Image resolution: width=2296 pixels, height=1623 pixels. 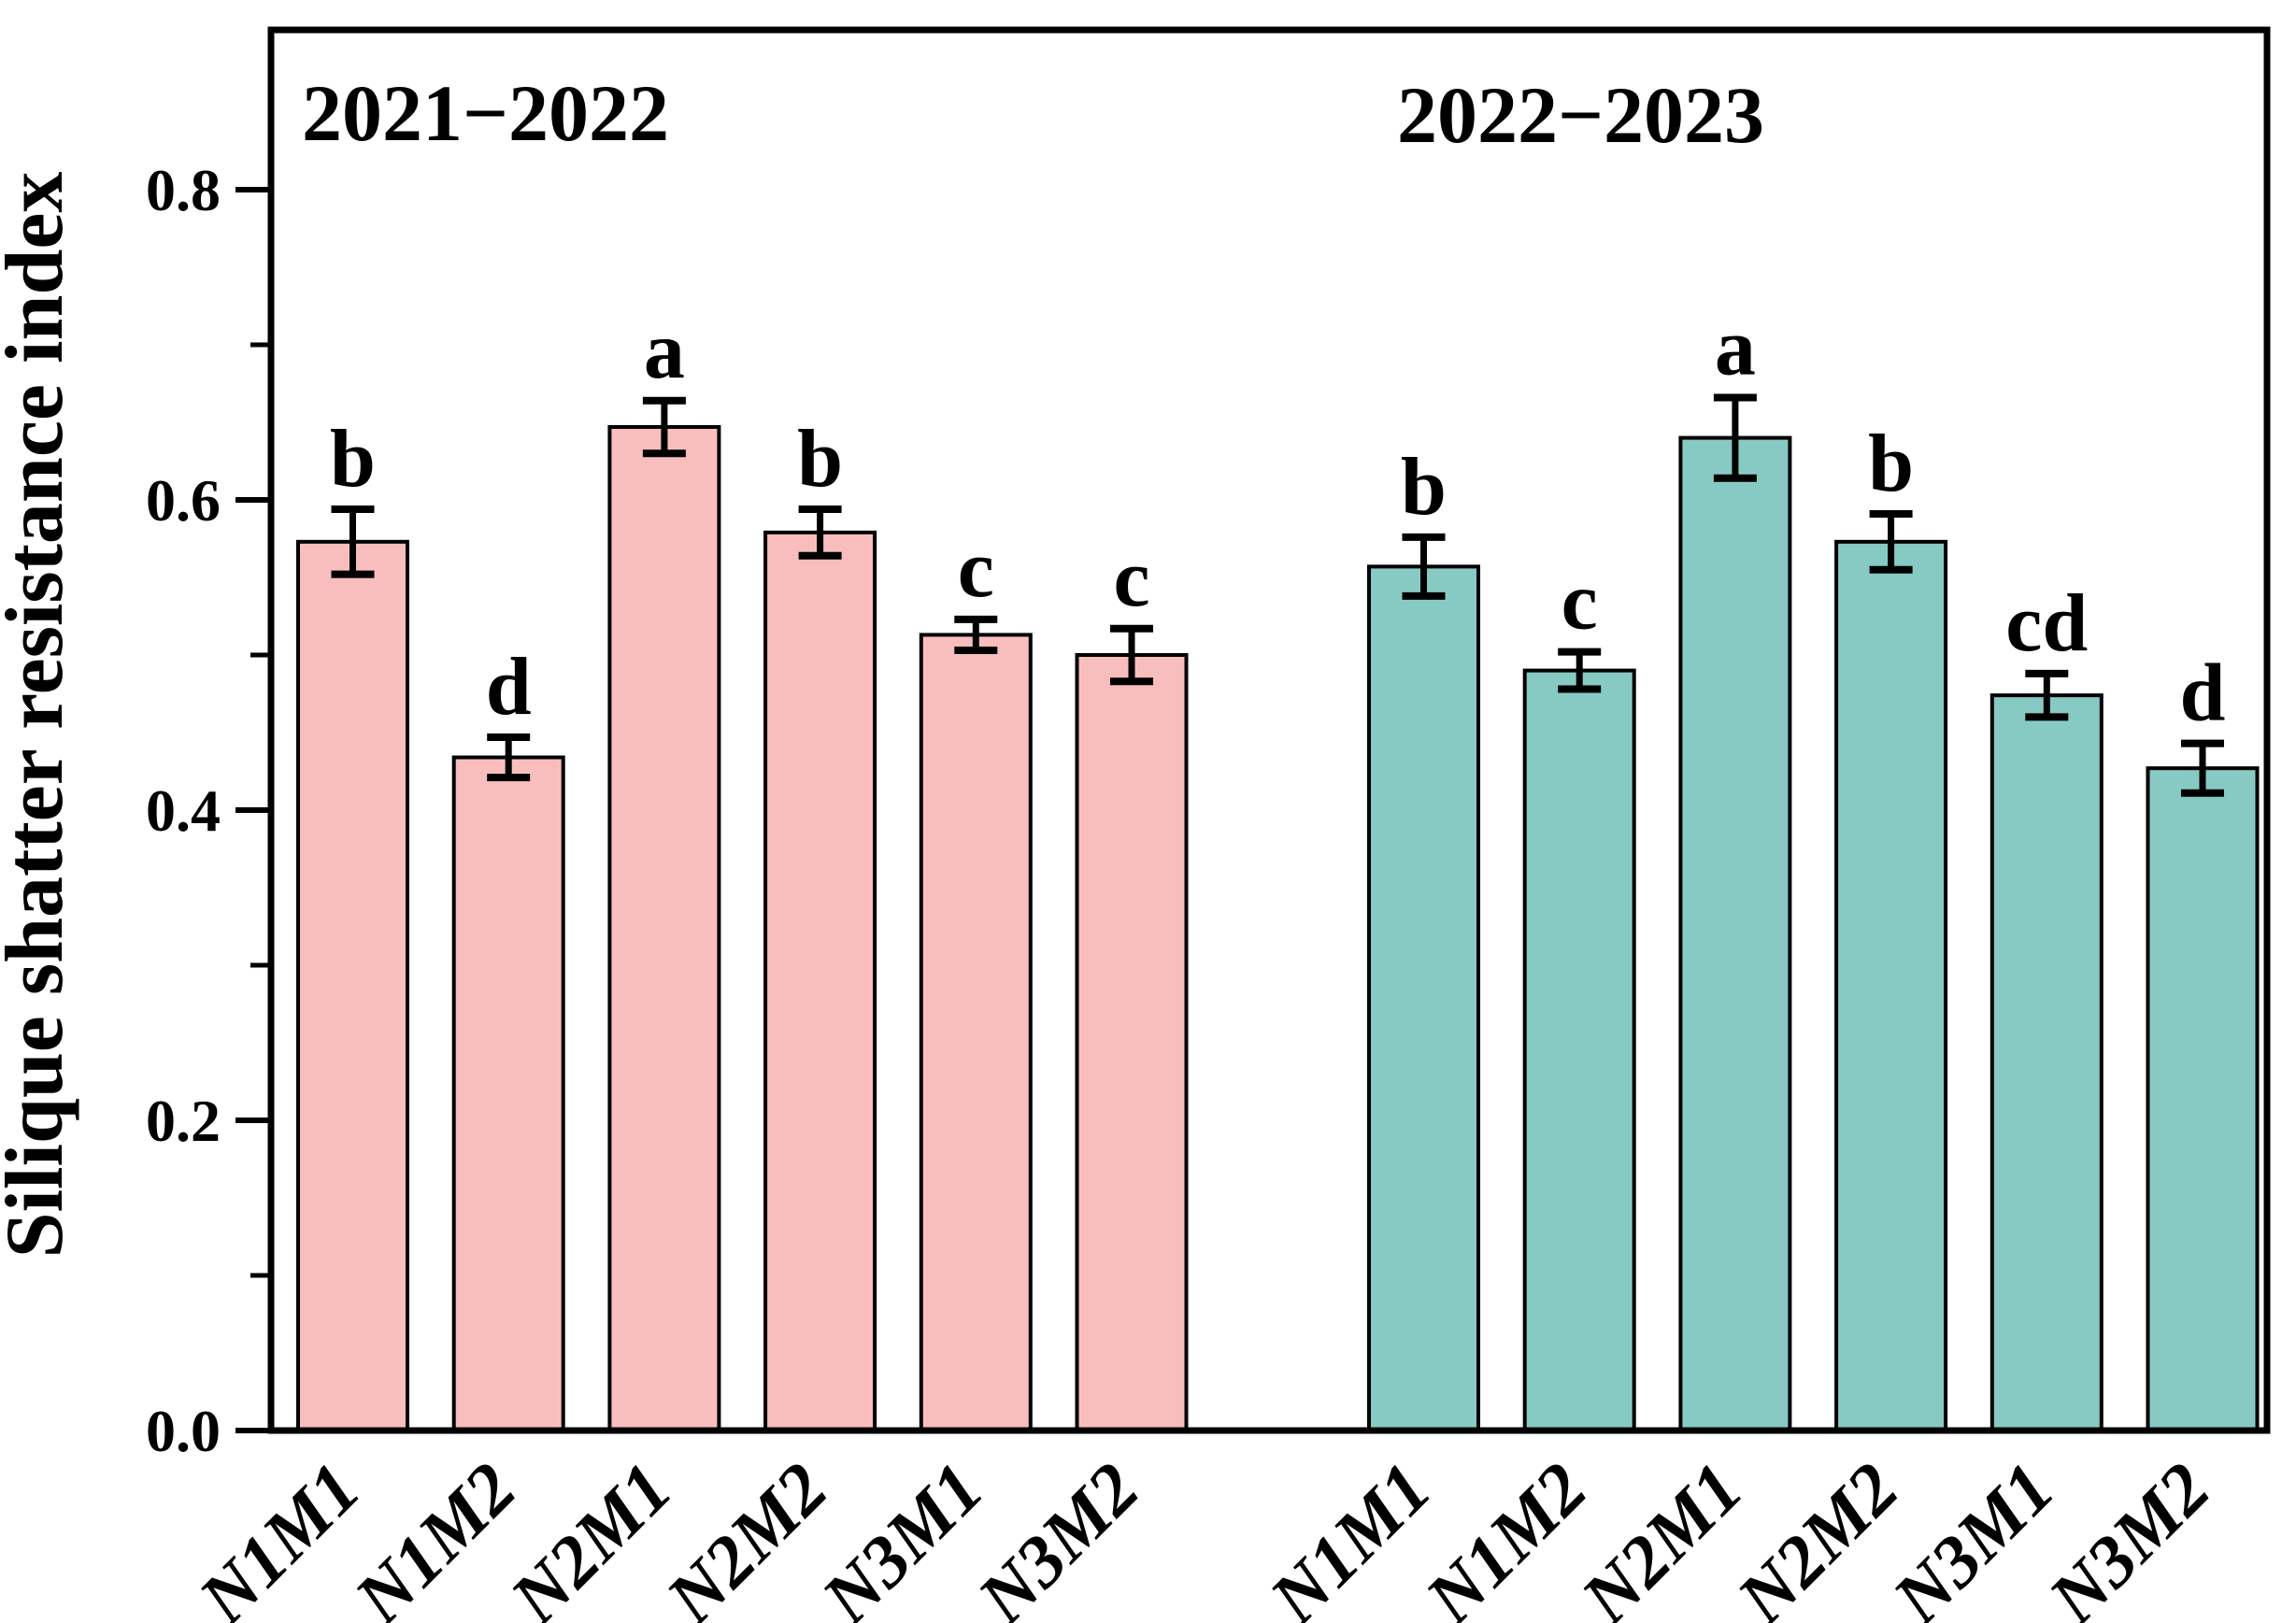 I want to click on y-tick-label: 0.0, so click(x=183, y=1431).